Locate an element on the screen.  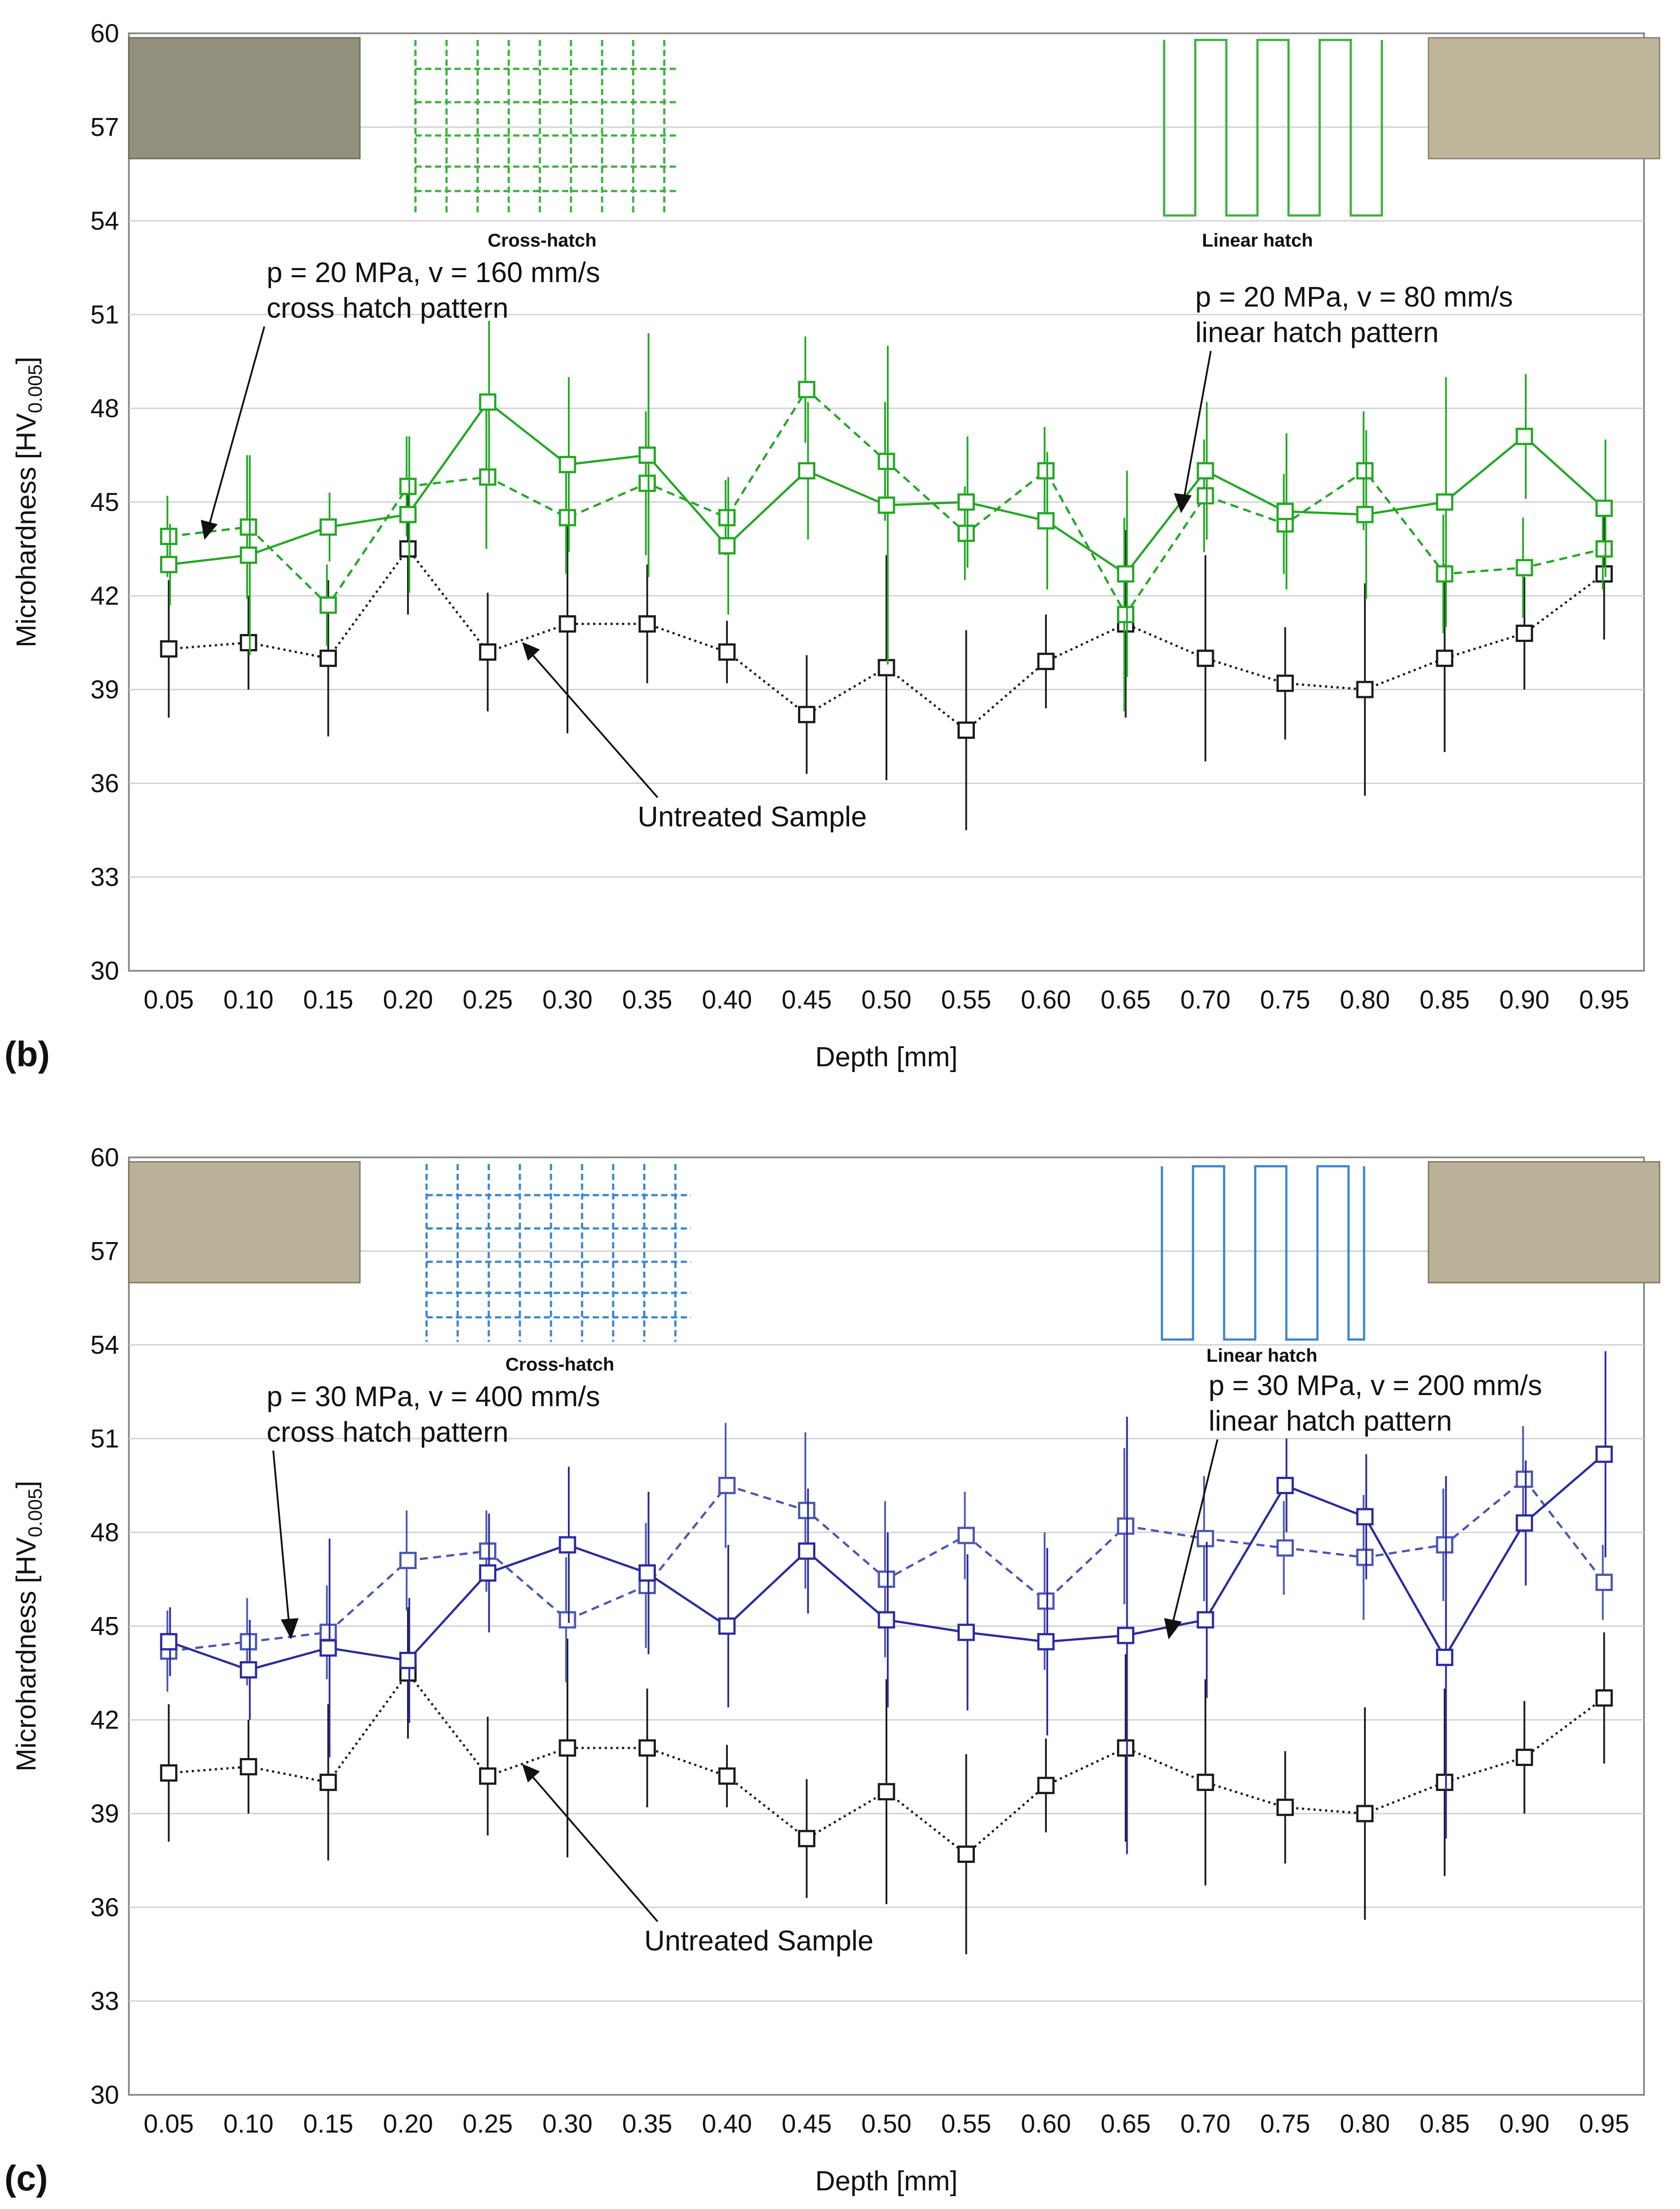
sample-photo-cross is located at coordinates (245, 98).